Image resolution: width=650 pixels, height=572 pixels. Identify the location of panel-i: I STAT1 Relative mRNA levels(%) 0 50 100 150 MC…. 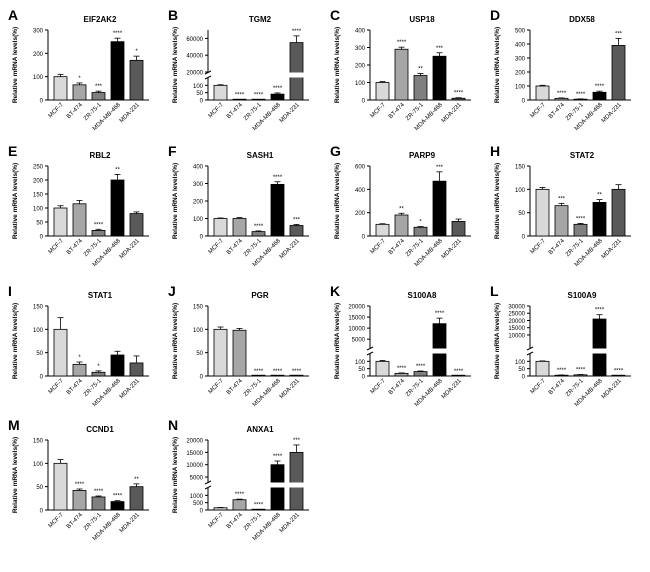
(78, 345).